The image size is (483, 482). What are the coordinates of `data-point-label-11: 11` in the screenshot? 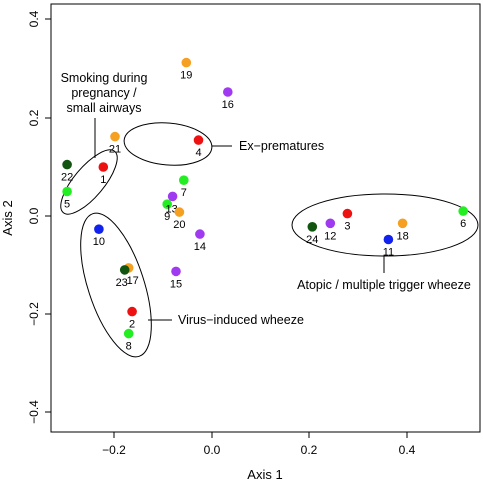 It's located at (388, 253).